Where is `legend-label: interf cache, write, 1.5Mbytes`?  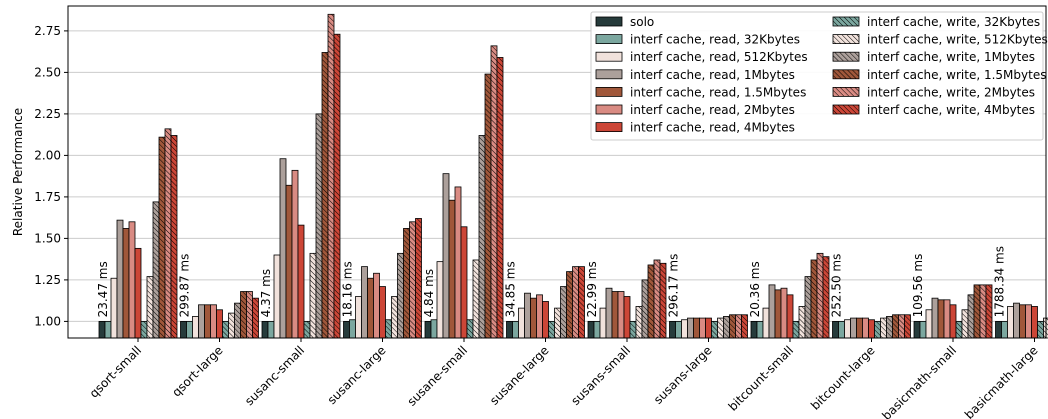
legend-label: interf cache, write, 1.5Mbytes is located at coordinates (956, 75).